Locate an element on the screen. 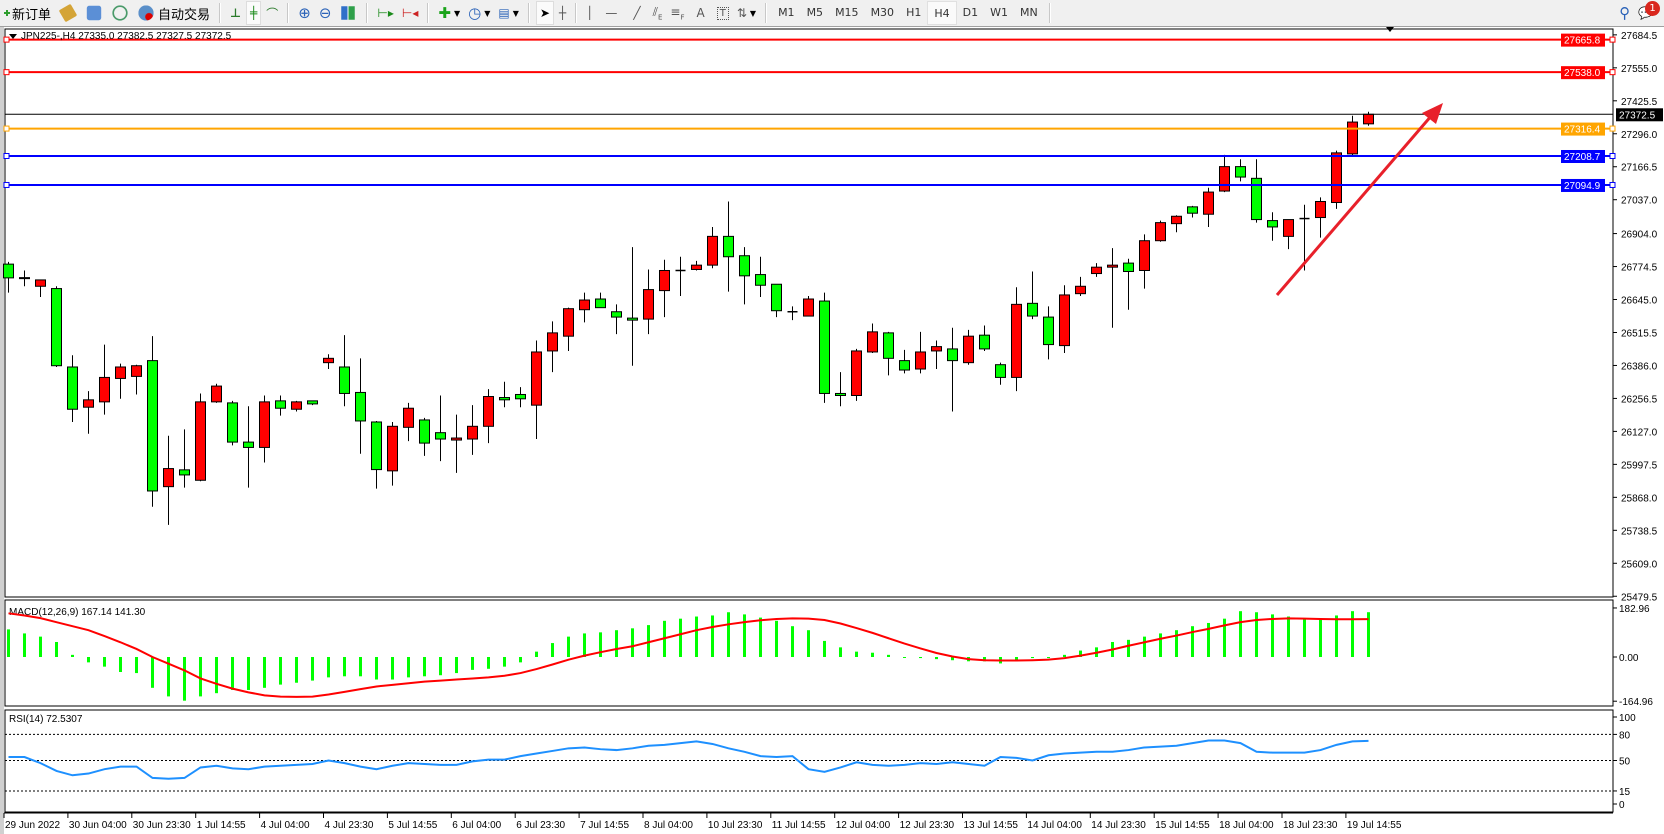 This screenshot has width=1664, height=834. timeframe-m30: M30 is located at coordinates (882, 12).